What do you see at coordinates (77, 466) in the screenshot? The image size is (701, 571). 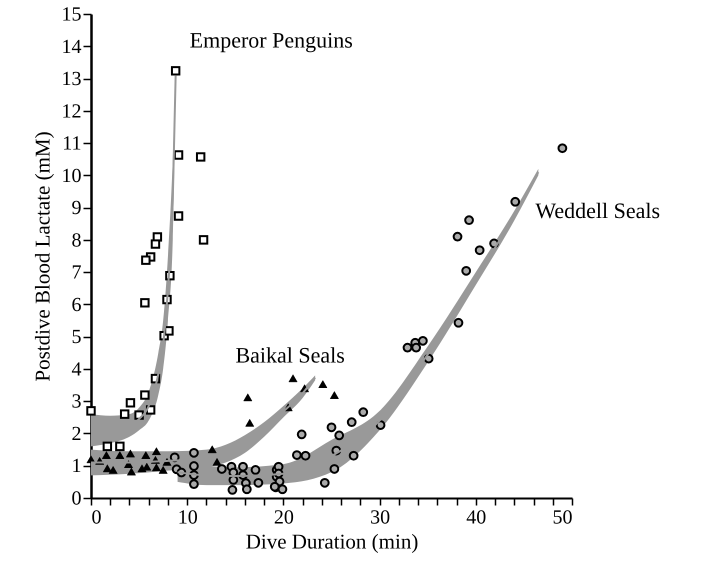 I see `y-tick-label: 1` at bounding box center [77, 466].